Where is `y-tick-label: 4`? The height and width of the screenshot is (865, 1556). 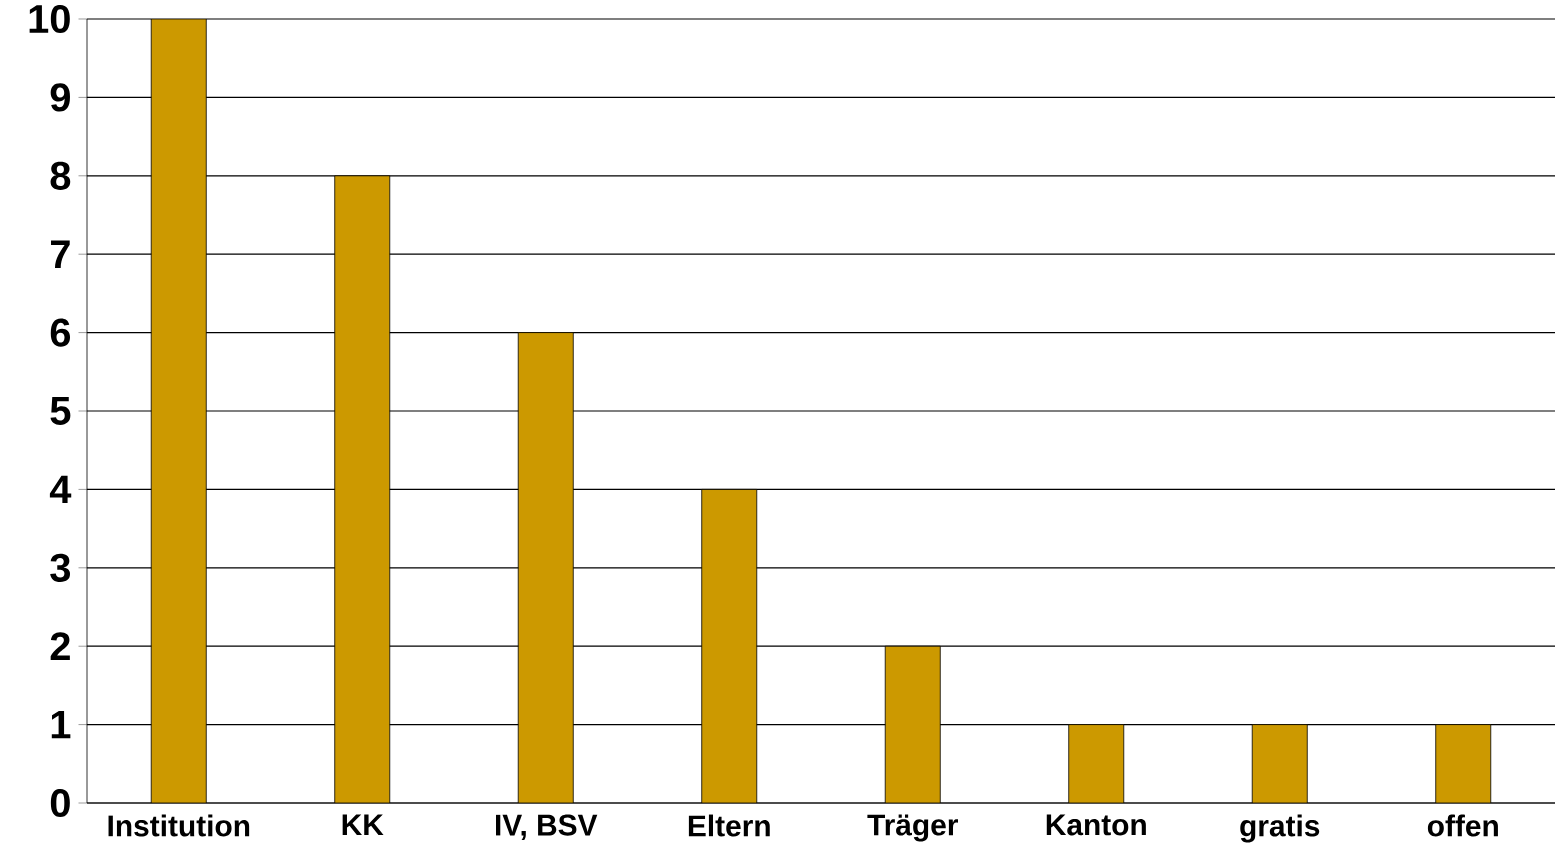 y-tick-label: 4 is located at coordinates (60, 489).